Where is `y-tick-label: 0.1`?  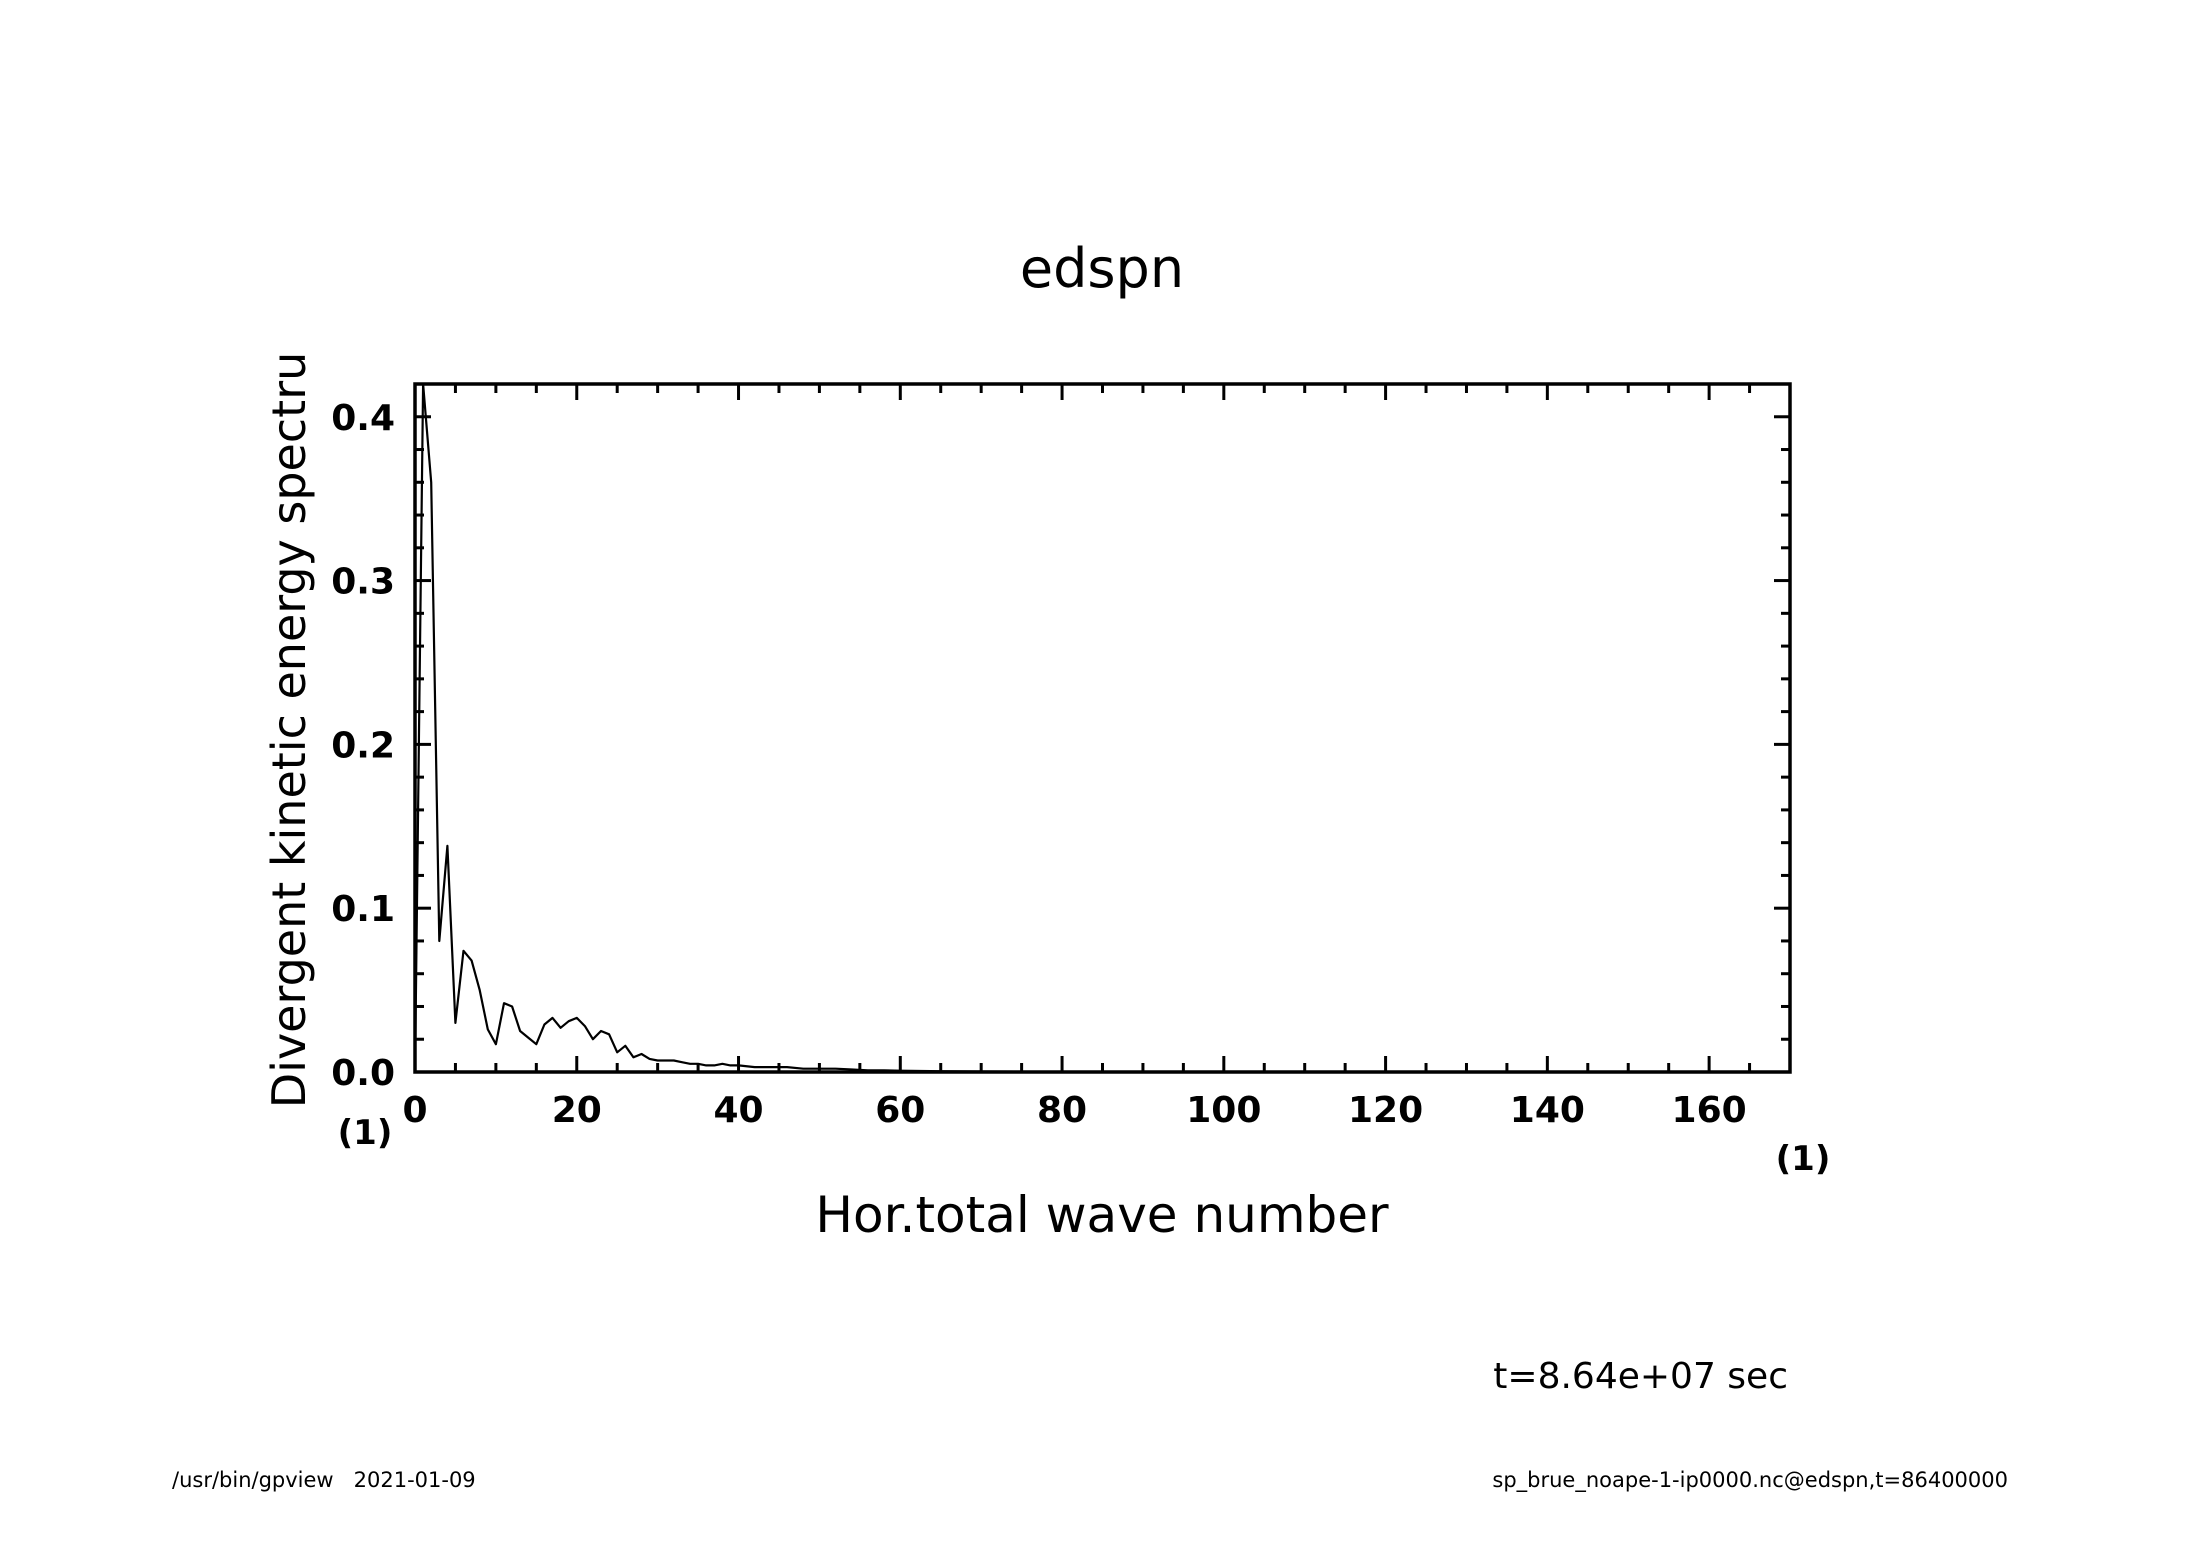 y-tick-label: 0.1 is located at coordinates (363, 909).